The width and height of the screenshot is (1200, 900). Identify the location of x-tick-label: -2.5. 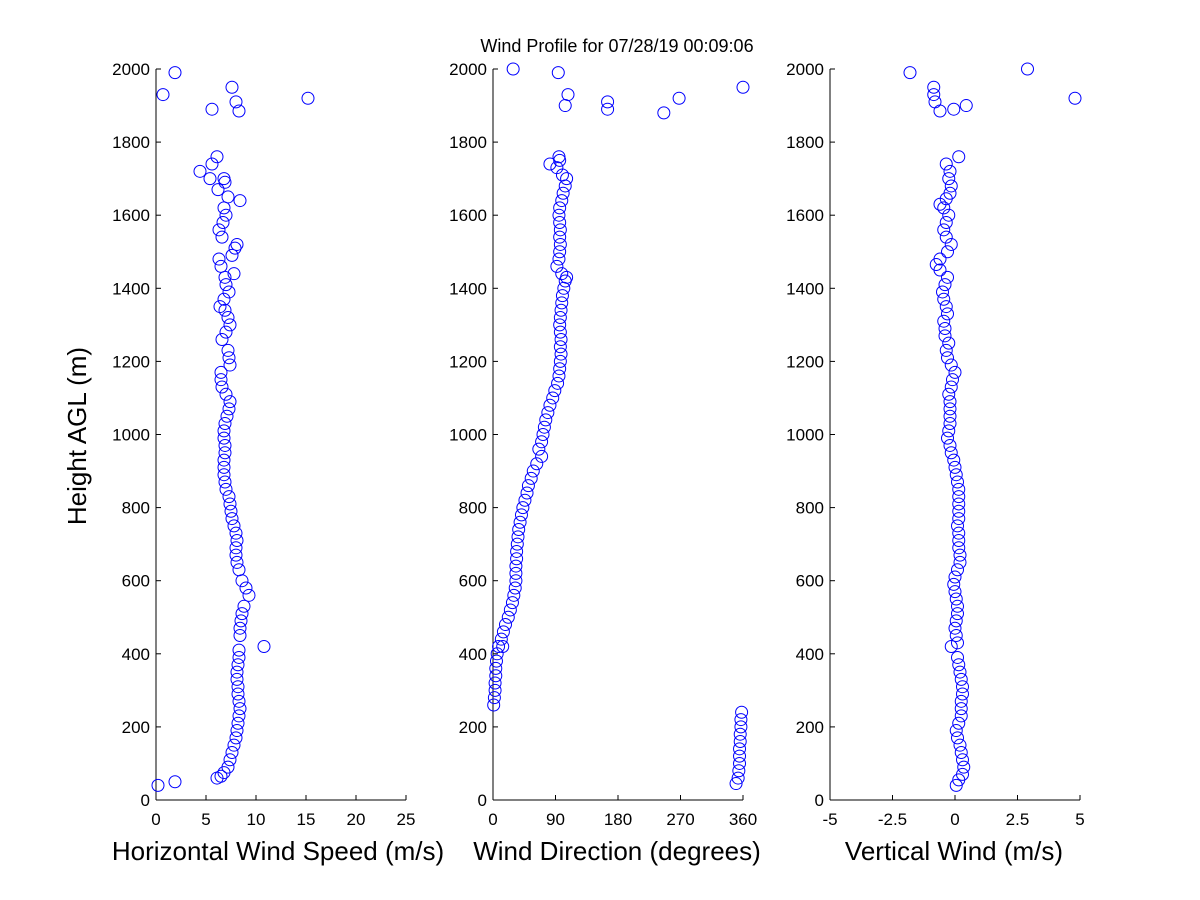
(892, 819).